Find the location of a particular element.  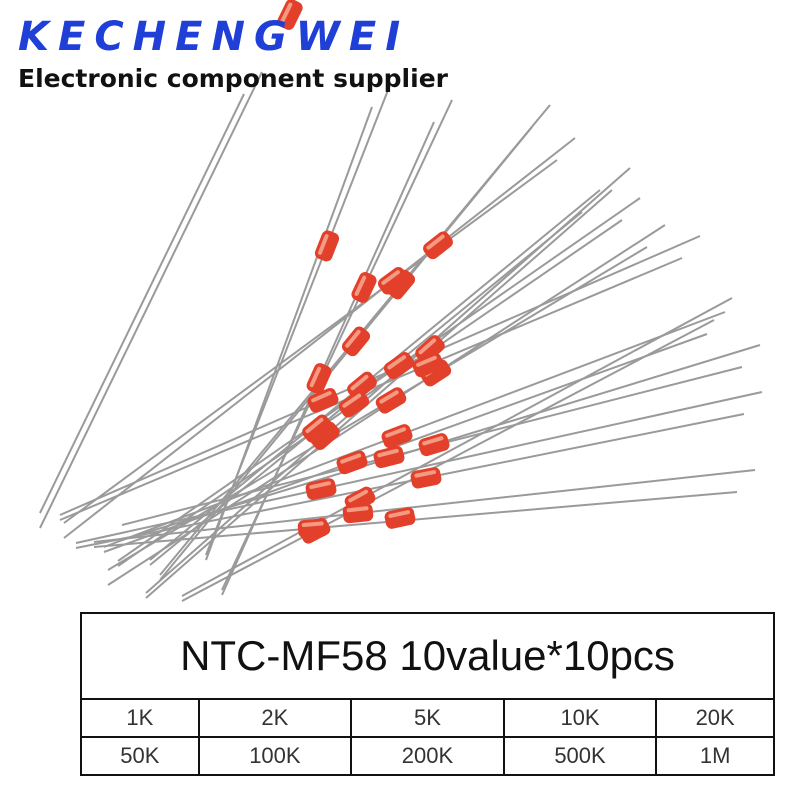

tagline: Electronic component supplier is located at coordinates (233, 78).